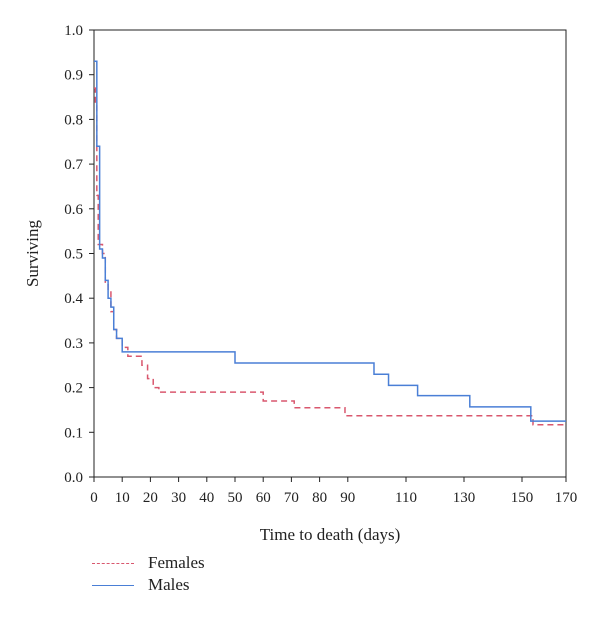 The height and width of the screenshot is (619, 600). What do you see at coordinates (169, 584) in the screenshot?
I see `legend-label-males: Males` at bounding box center [169, 584].